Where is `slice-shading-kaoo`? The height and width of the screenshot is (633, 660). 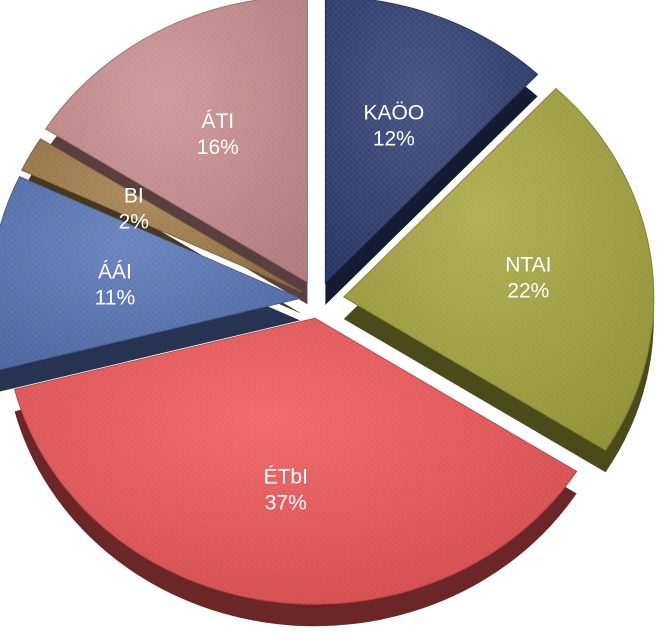 slice-shading-kaoo is located at coordinates (431, 141).